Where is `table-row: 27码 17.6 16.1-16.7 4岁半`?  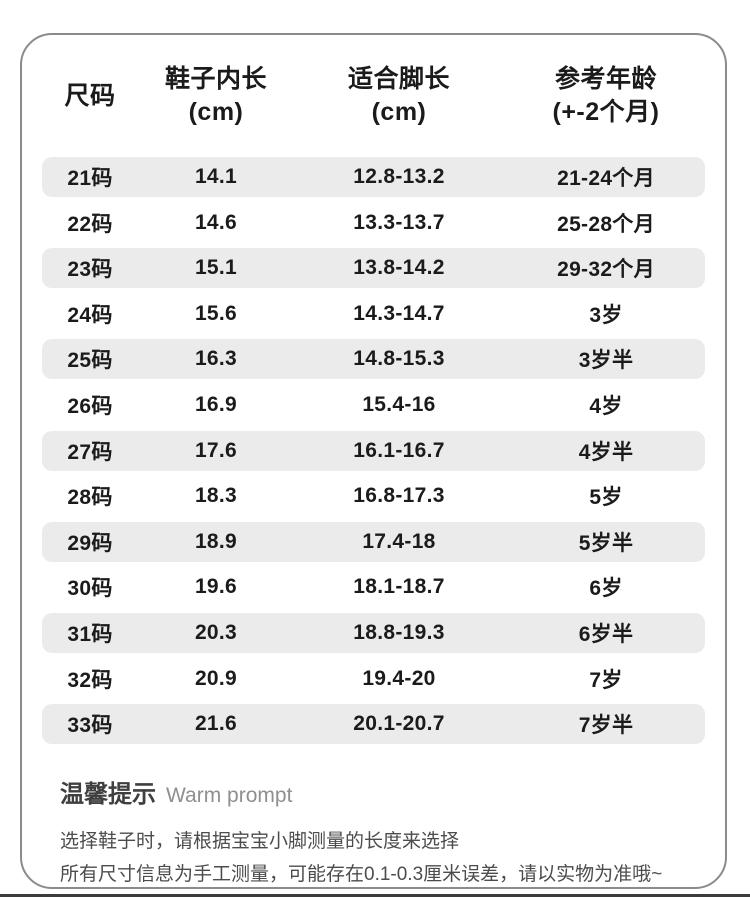
table-row: 27码 17.6 16.1-16.7 4岁半 is located at coordinates (373, 450).